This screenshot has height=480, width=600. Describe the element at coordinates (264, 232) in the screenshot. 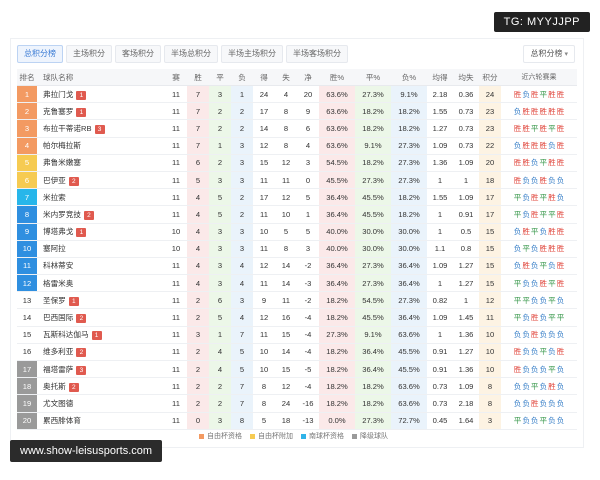

I see `stat-gf: 10` at that location.